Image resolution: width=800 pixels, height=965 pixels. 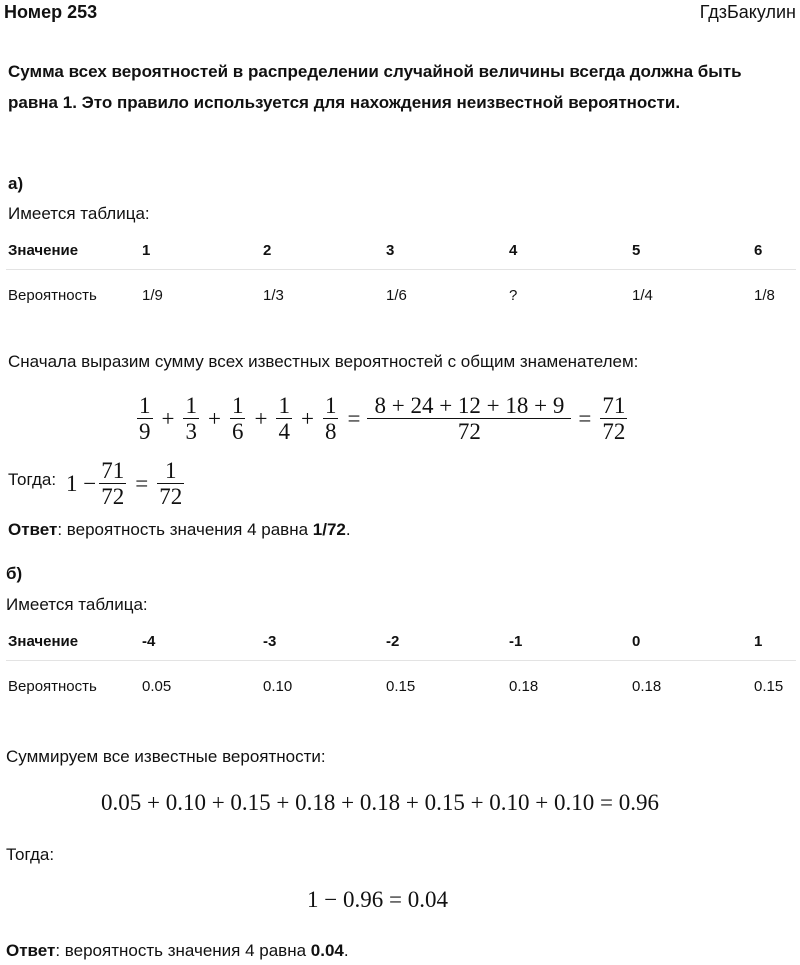 I want to click on brand-name: ГдзБакулин, so click(x=747, y=12).